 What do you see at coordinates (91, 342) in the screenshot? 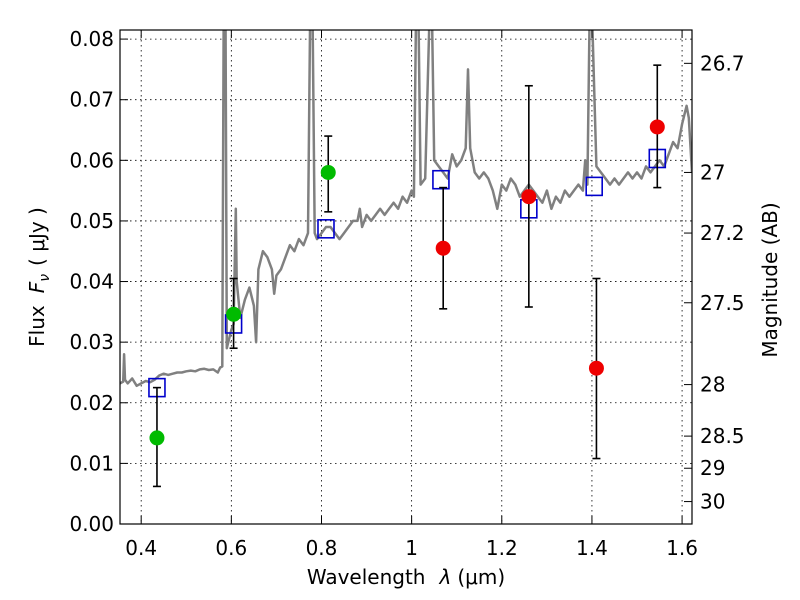
I see `y-tick-label: 0.03` at bounding box center [91, 342].